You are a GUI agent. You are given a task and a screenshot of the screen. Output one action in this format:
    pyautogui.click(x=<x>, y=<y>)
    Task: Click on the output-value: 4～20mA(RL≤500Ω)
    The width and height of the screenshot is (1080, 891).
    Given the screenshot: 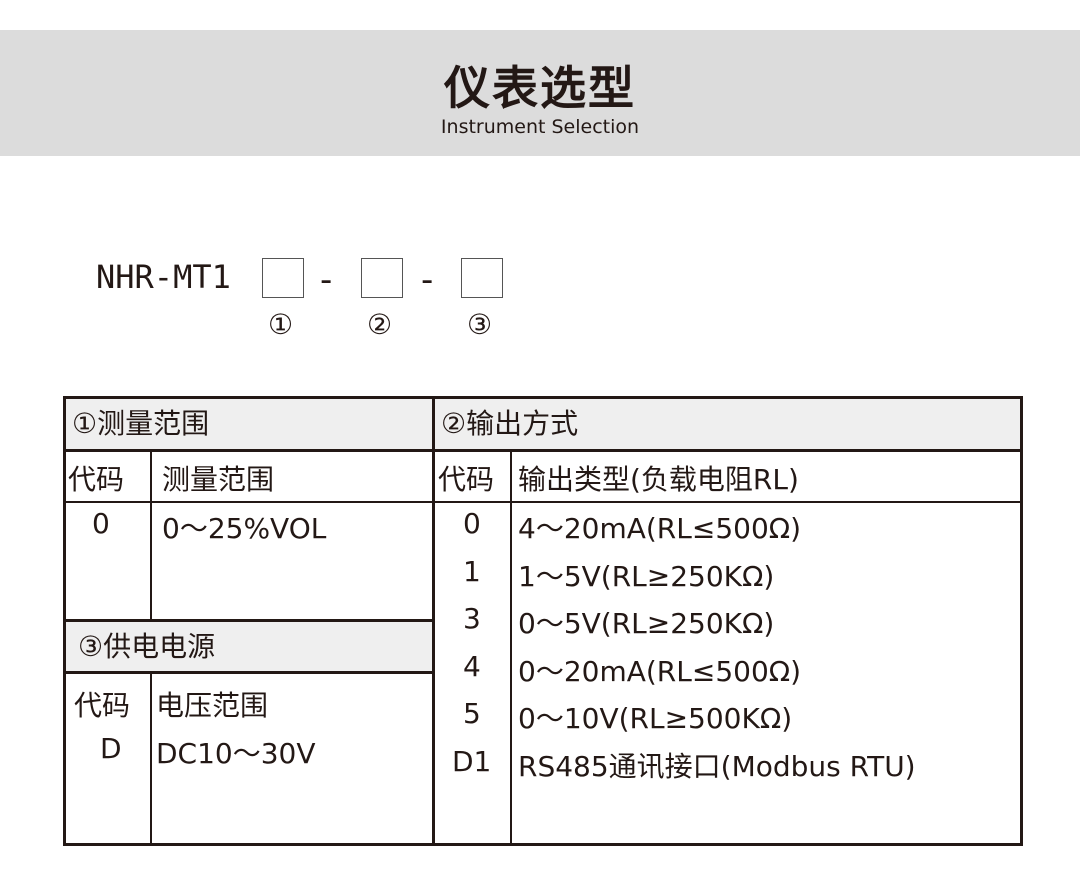 What is the action you would take?
    pyautogui.click(x=660, y=528)
    